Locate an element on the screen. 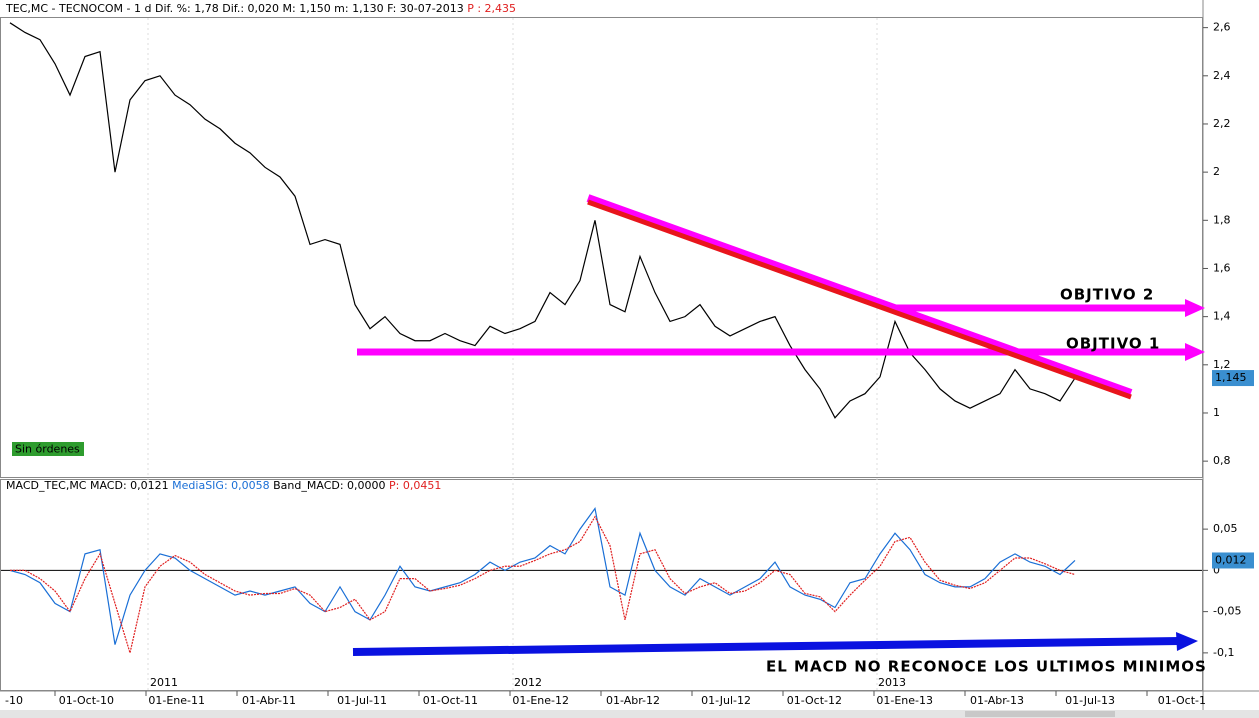  y-tick-label: 1,4 is located at coordinates (1222, 316).